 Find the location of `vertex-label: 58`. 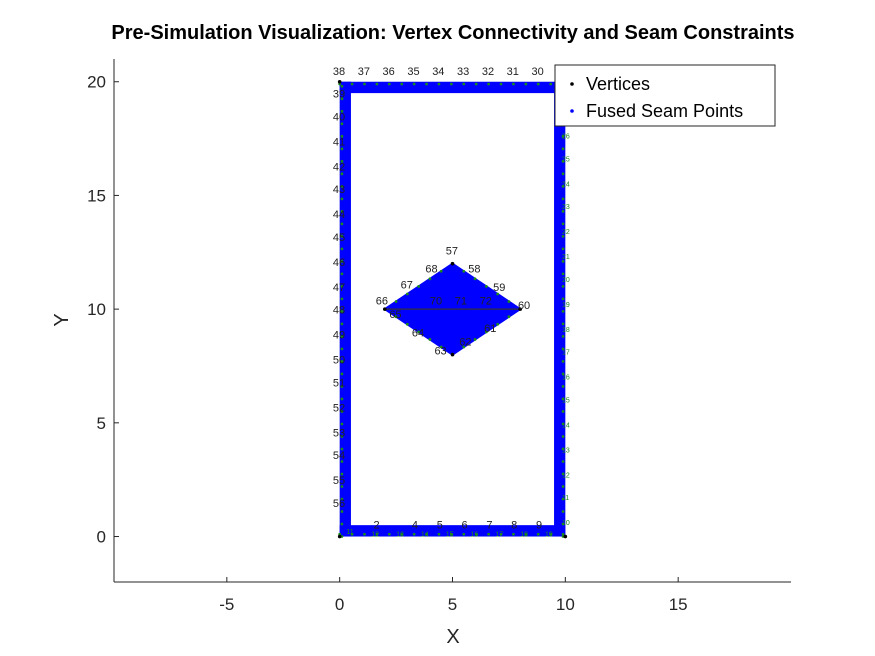

vertex-label: 58 is located at coordinates (474, 270).